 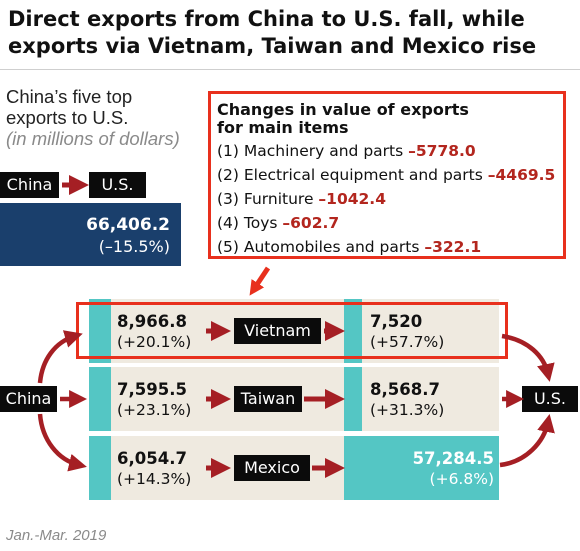 I want to click on destination-us-label: U.S., so click(x=550, y=399).